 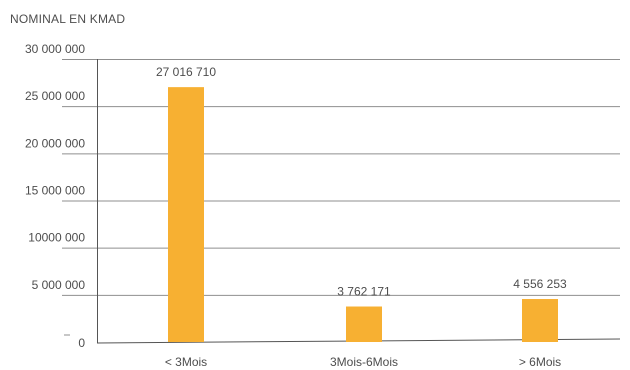 What do you see at coordinates (540, 362) in the screenshot?
I see `x-tick-label: > 6Mois` at bounding box center [540, 362].